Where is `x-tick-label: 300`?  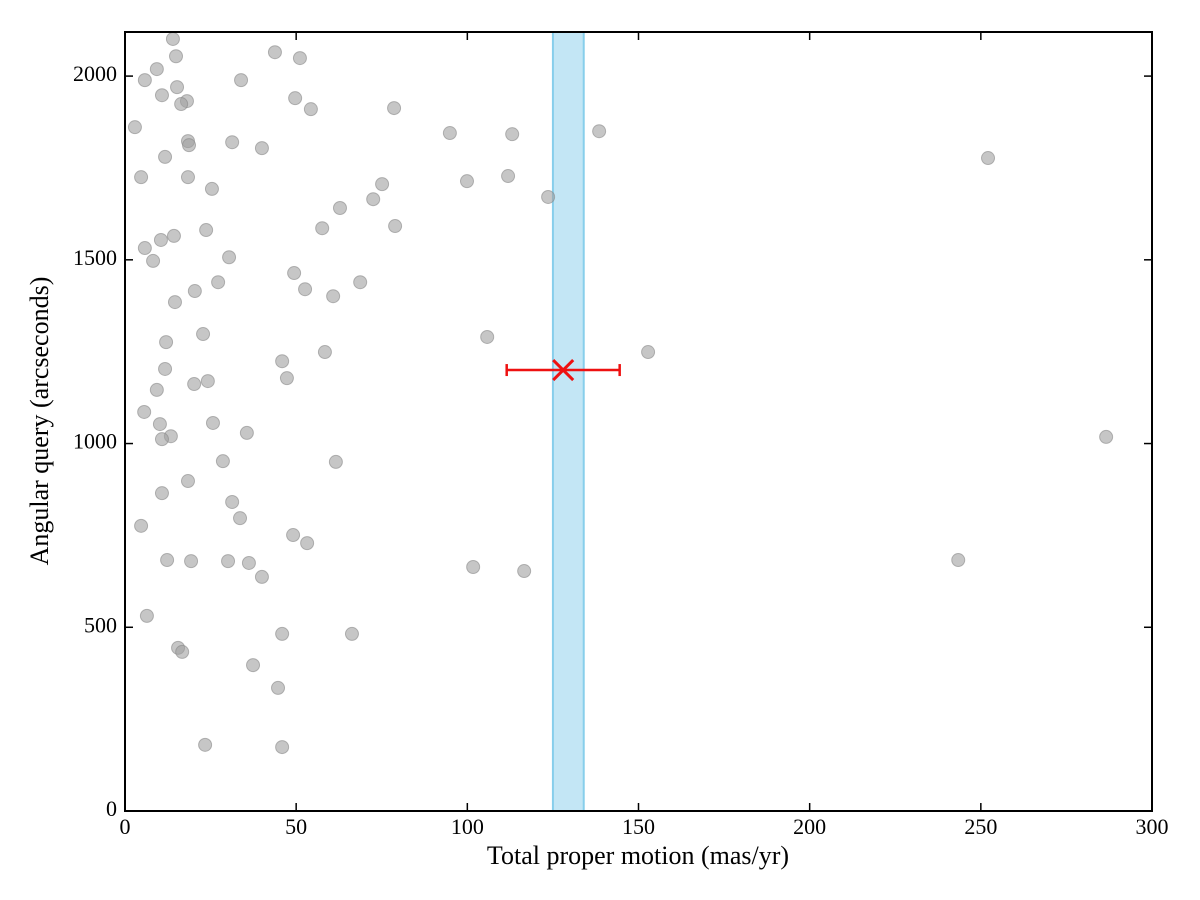
x-tick-label: 300 is located at coordinates (1152, 826).